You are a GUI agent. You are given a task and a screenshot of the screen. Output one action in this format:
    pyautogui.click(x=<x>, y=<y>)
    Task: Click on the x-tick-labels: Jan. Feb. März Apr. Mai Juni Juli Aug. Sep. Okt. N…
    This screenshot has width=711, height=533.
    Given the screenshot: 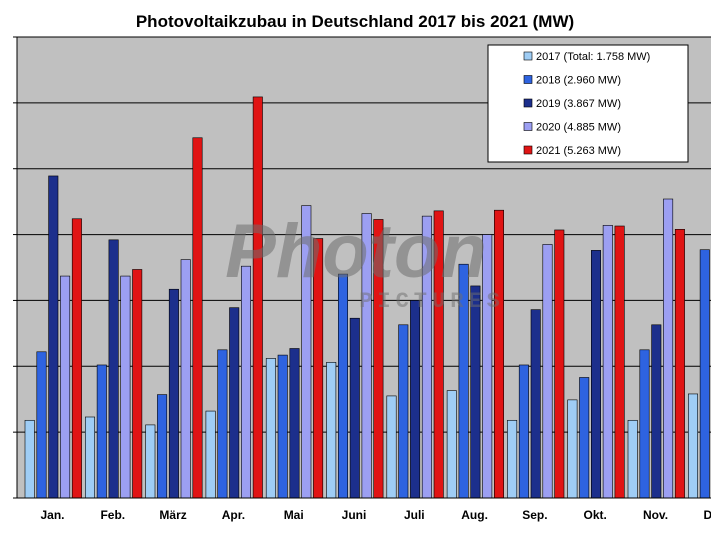 What is the action you would take?
    pyautogui.click(x=375, y=515)
    